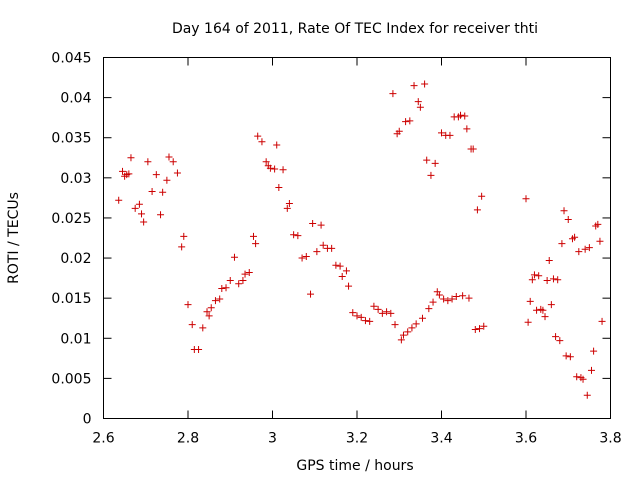  I want to click on y-tick-label: 0.035, so click(71, 139).